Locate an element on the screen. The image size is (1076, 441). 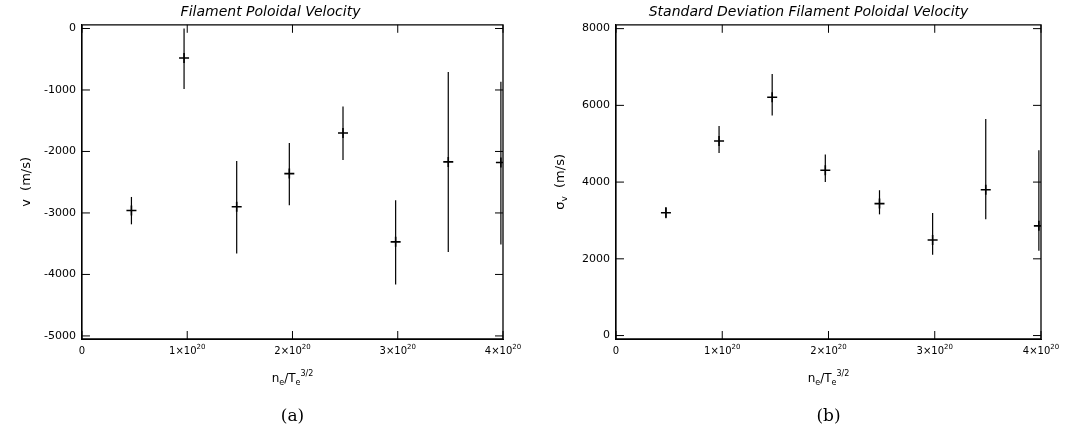
y-tick-label: -4000 is located at coordinates (59, 274).